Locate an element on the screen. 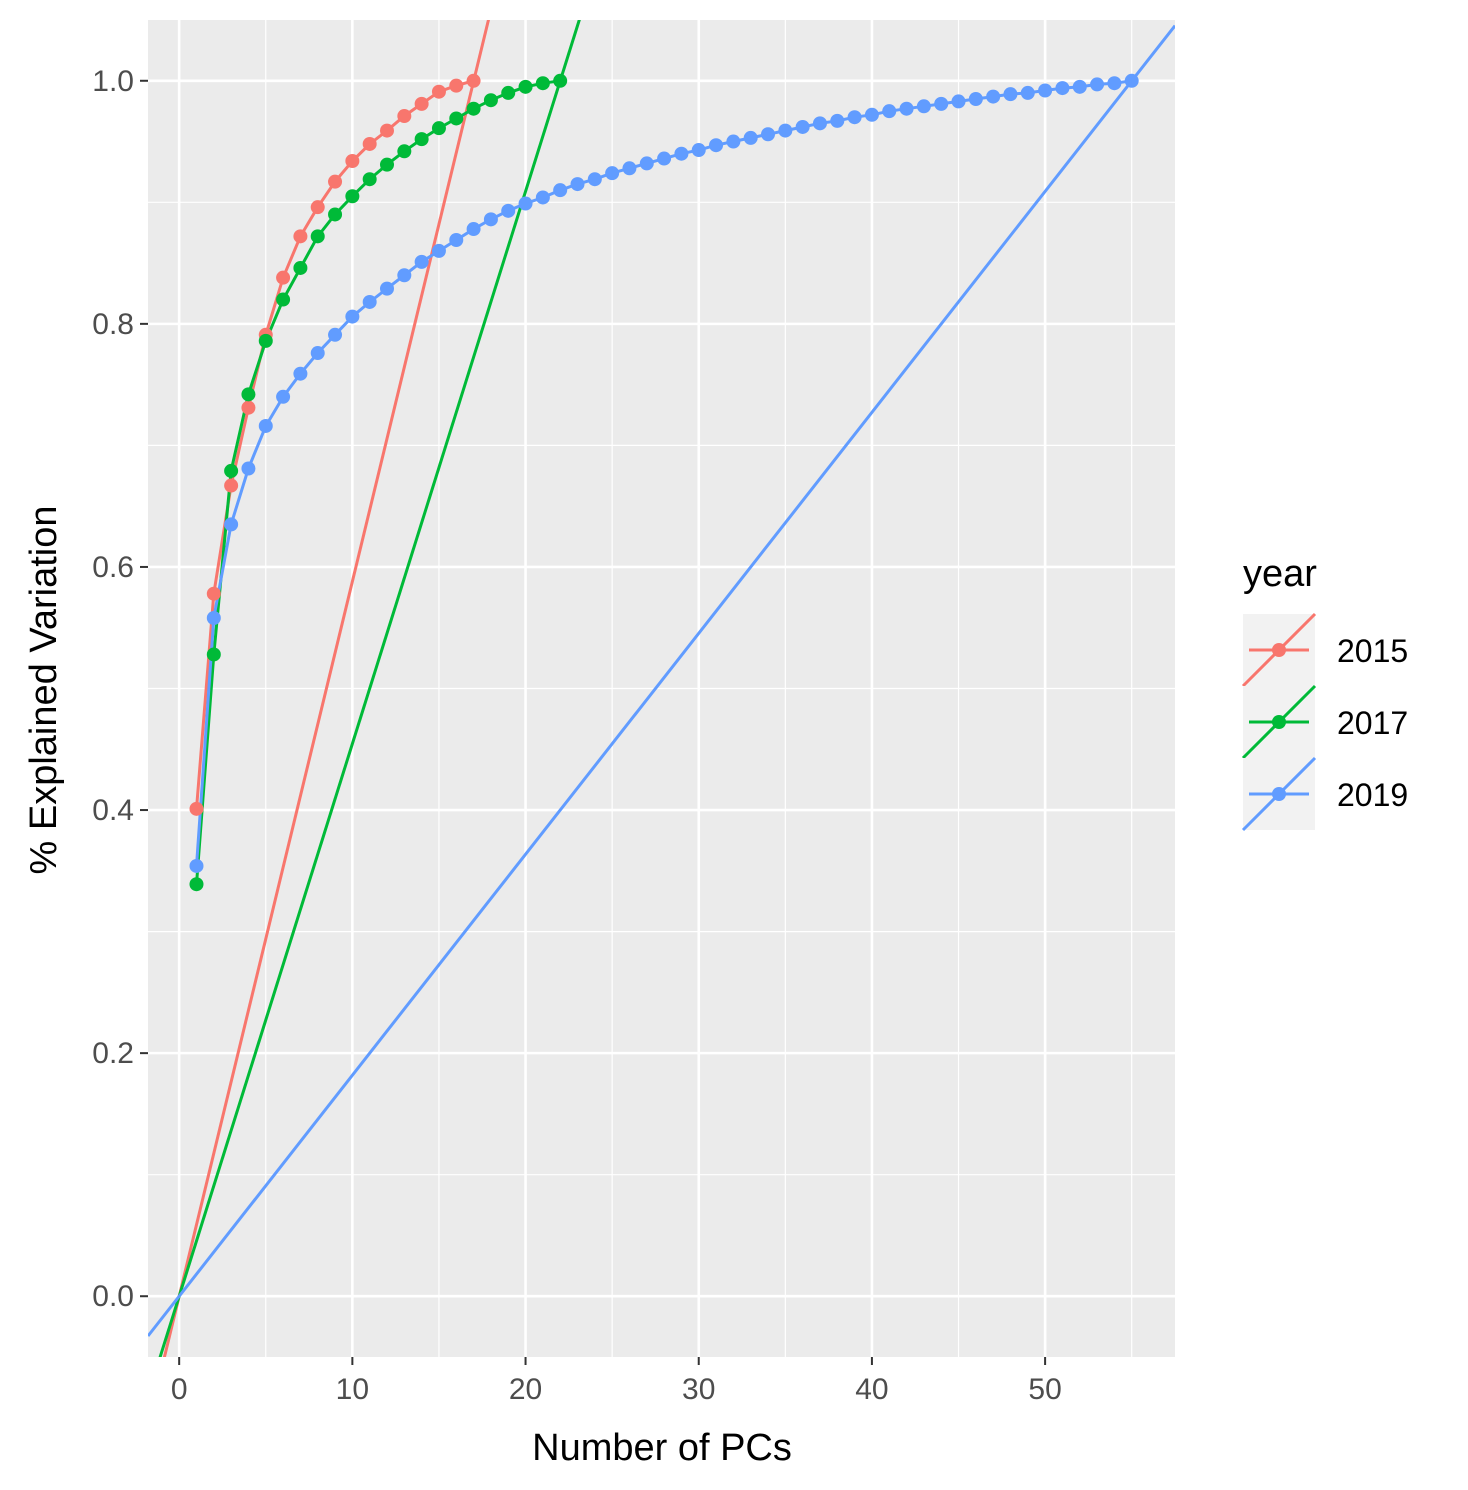 The height and width of the screenshot is (1490, 1468). x-tick-label: 10 is located at coordinates (352, 1389).